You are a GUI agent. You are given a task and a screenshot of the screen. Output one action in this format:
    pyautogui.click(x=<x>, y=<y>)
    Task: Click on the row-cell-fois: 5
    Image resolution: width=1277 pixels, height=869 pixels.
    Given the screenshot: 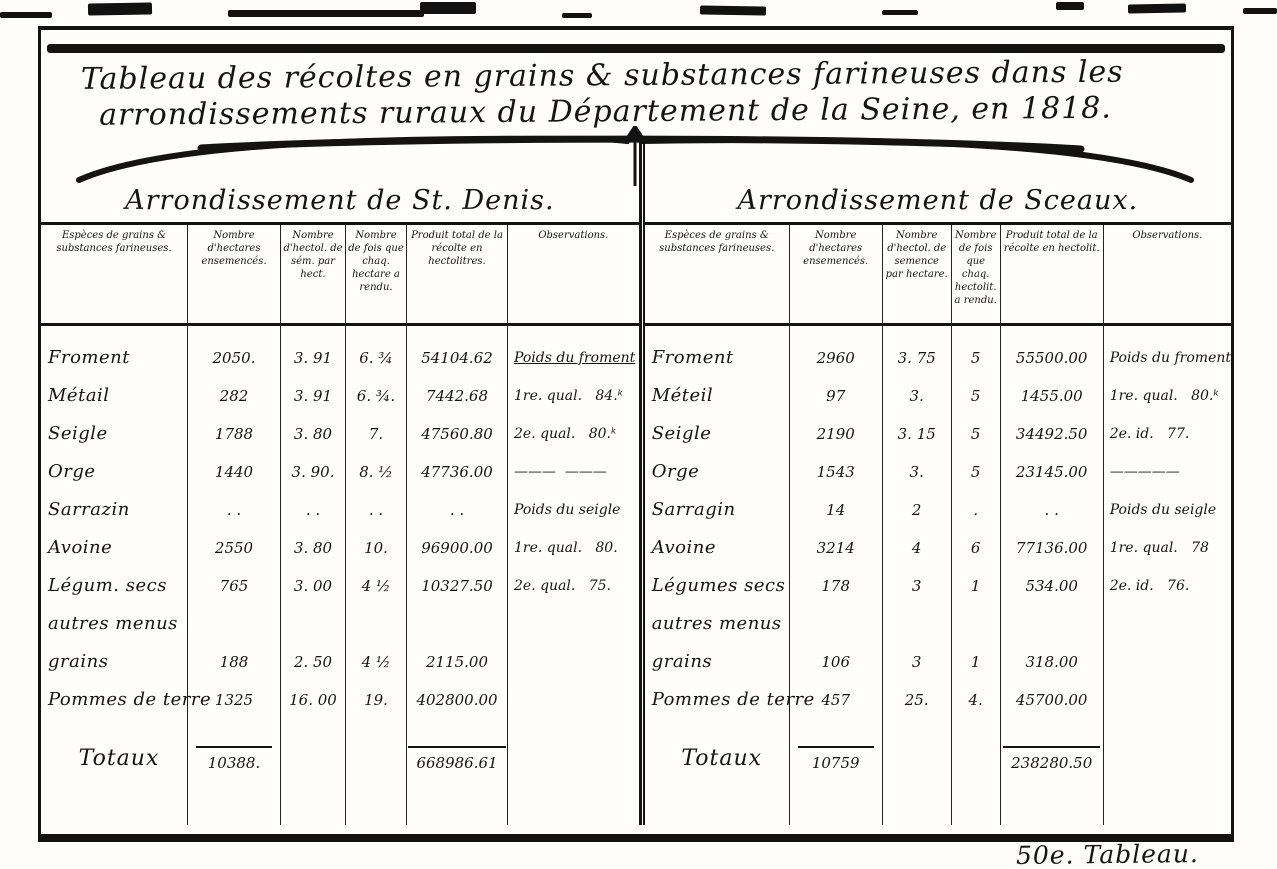 What is the action you would take?
    pyautogui.click(x=975, y=396)
    